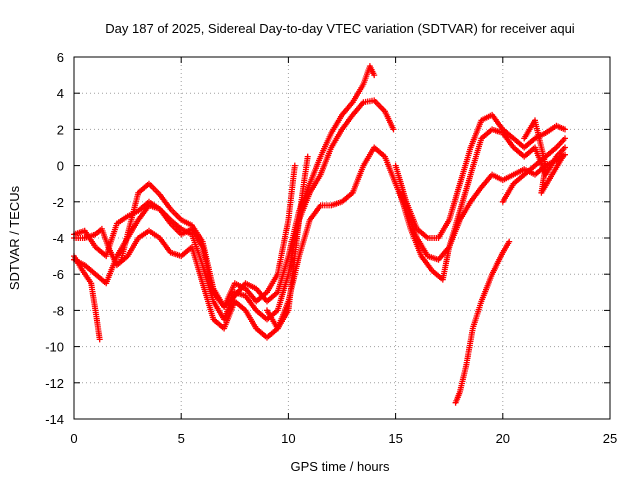  What do you see at coordinates (181, 438) in the screenshot?
I see `x-tick-label: 5` at bounding box center [181, 438].